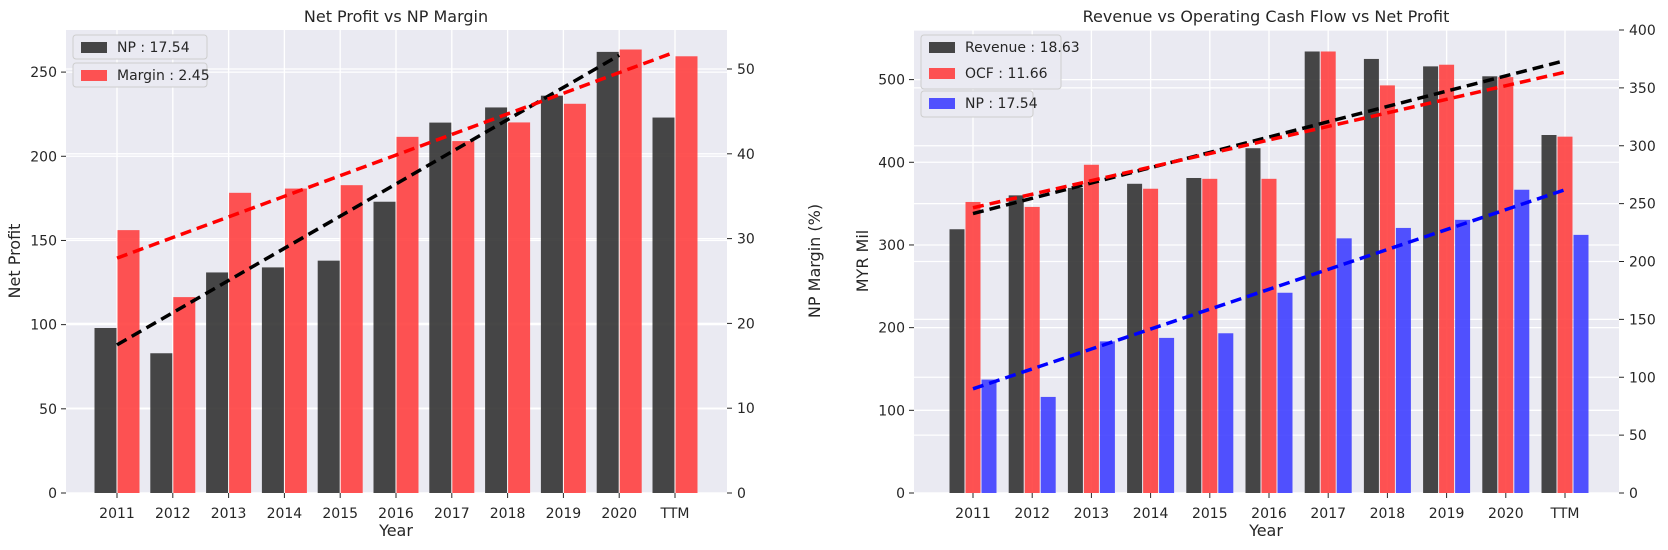 The width and height of the screenshot is (1668, 550). What do you see at coordinates (891, 246) in the screenshot?
I see `y-tick-label: 300` at bounding box center [891, 246].